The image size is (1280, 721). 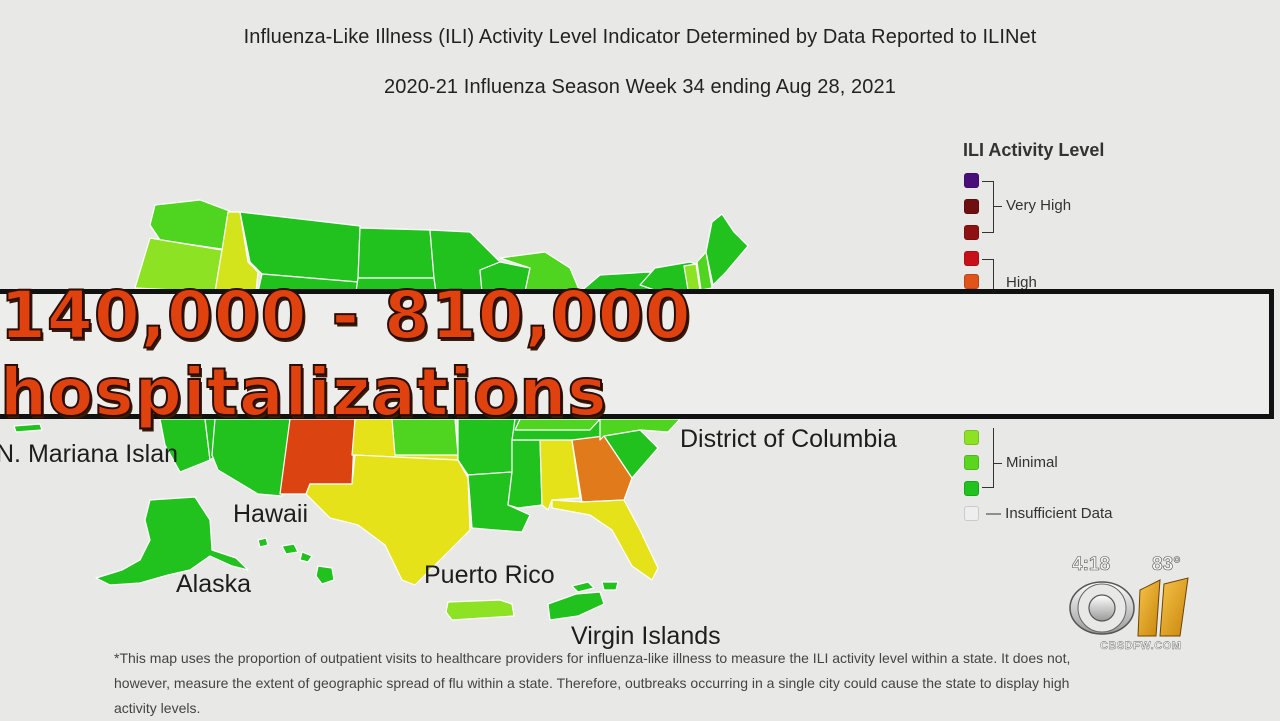 I want to click on state-maine, so click(x=727, y=249).